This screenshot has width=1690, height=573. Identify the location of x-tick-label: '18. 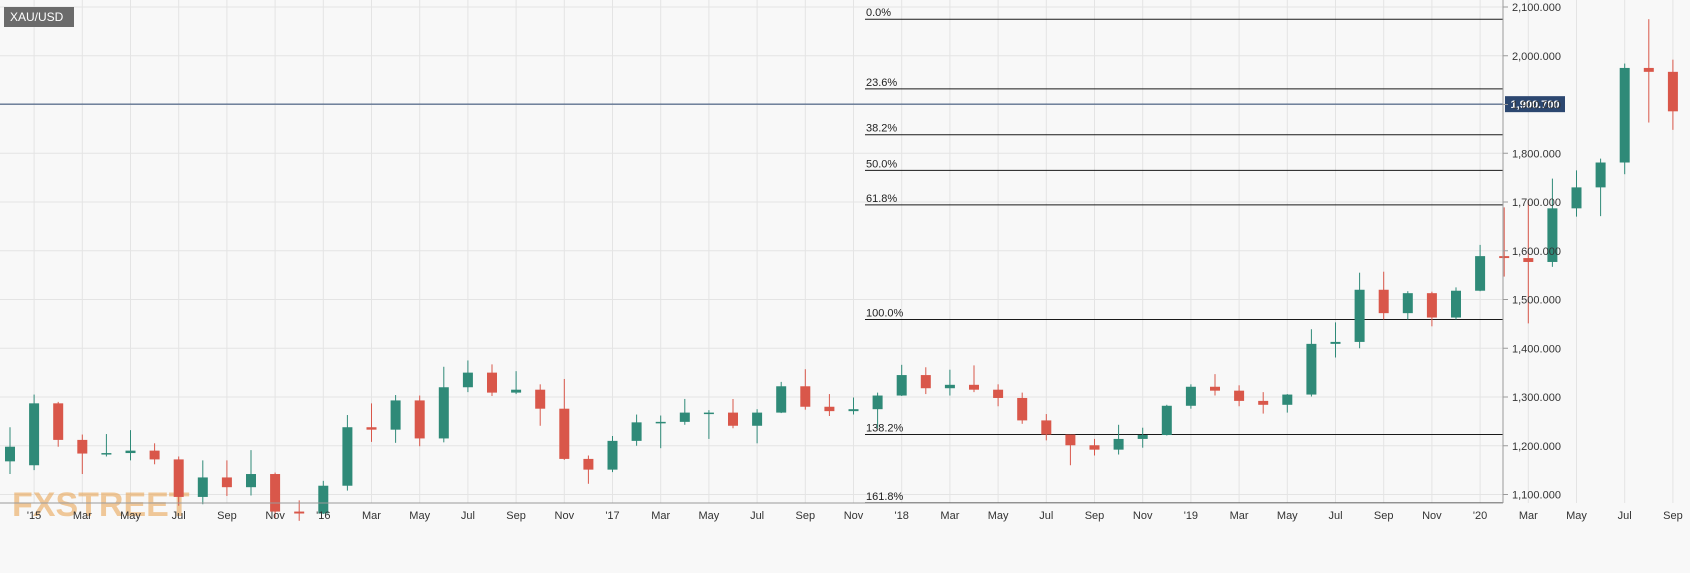
(902, 516).